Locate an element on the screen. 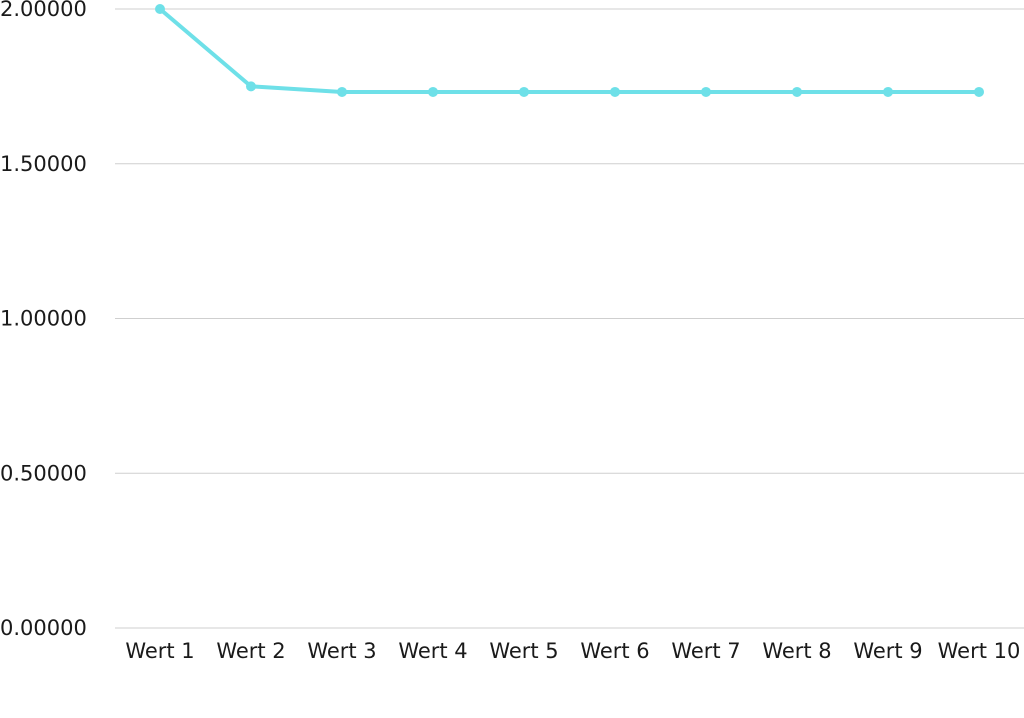  x-tick-label: Wert 1 is located at coordinates (159, 651).